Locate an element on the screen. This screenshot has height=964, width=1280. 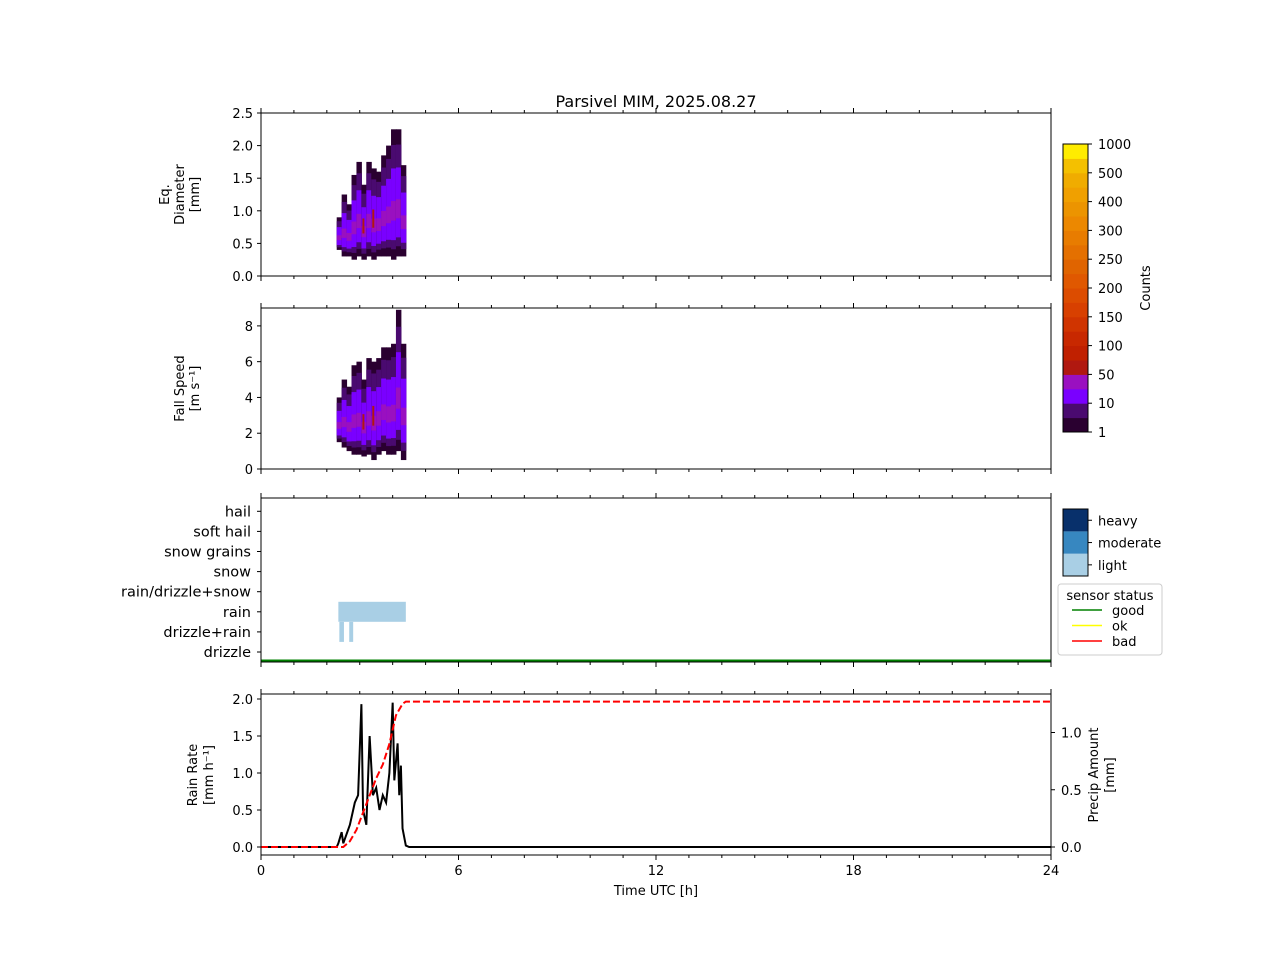
y-axis-label: Eq. is located at coordinates (165, 194).